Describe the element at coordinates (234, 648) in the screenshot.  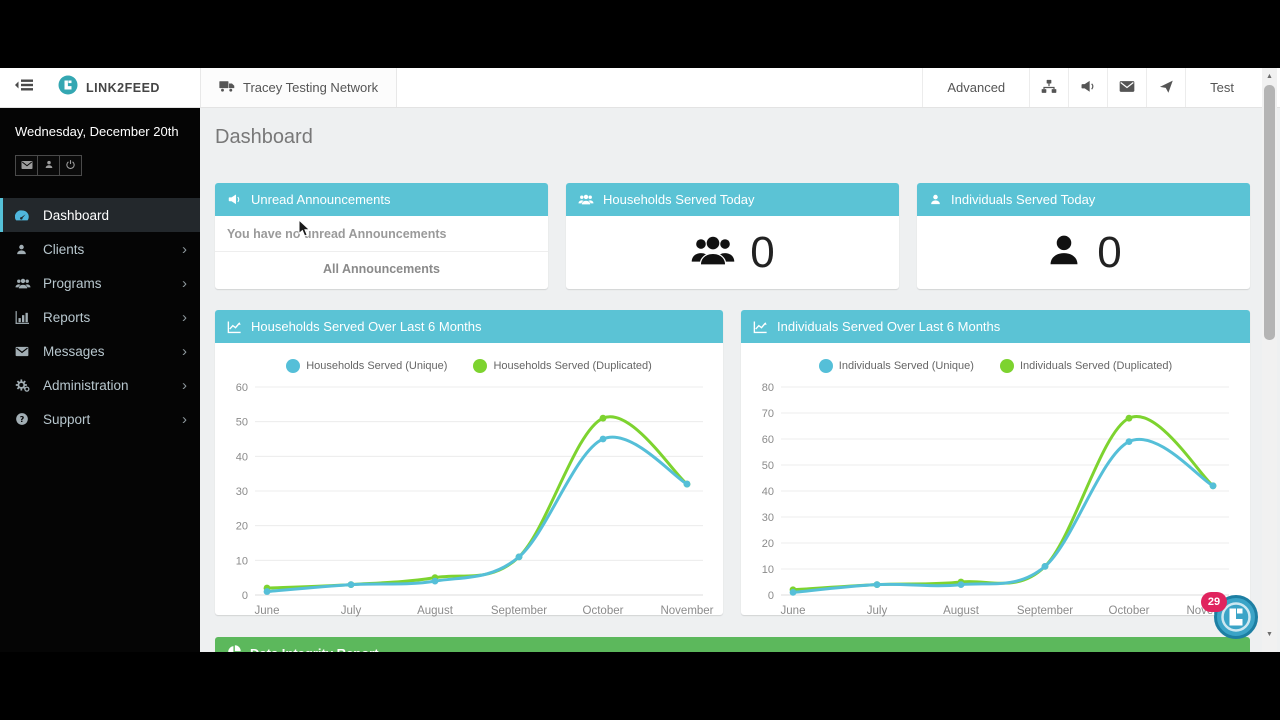
I see `pie-chart-icon` at that location.